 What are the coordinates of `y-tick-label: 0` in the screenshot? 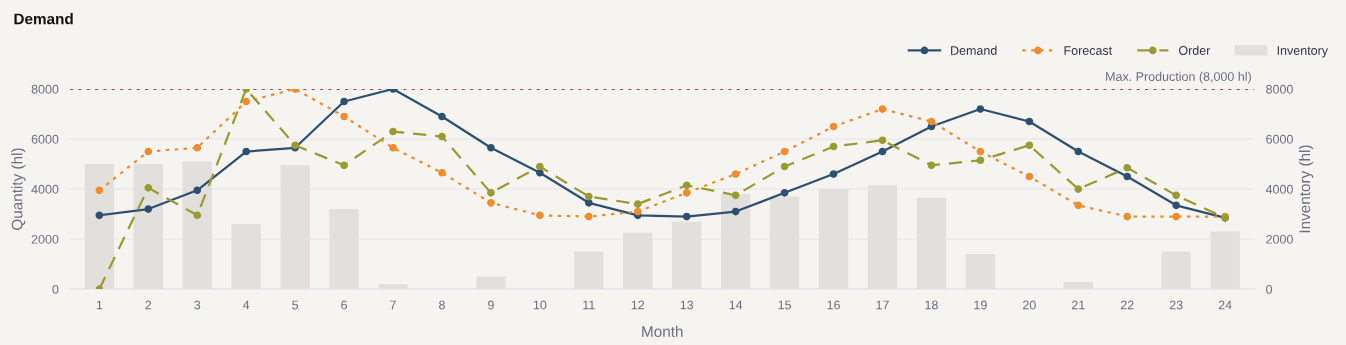 It's located at (55, 289).